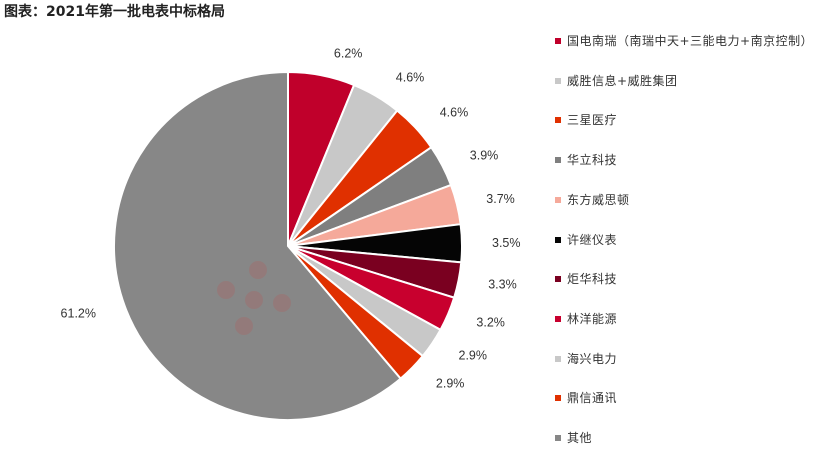 The width and height of the screenshot is (823, 450). I want to click on data-label-4: 3.7%, so click(500, 199).